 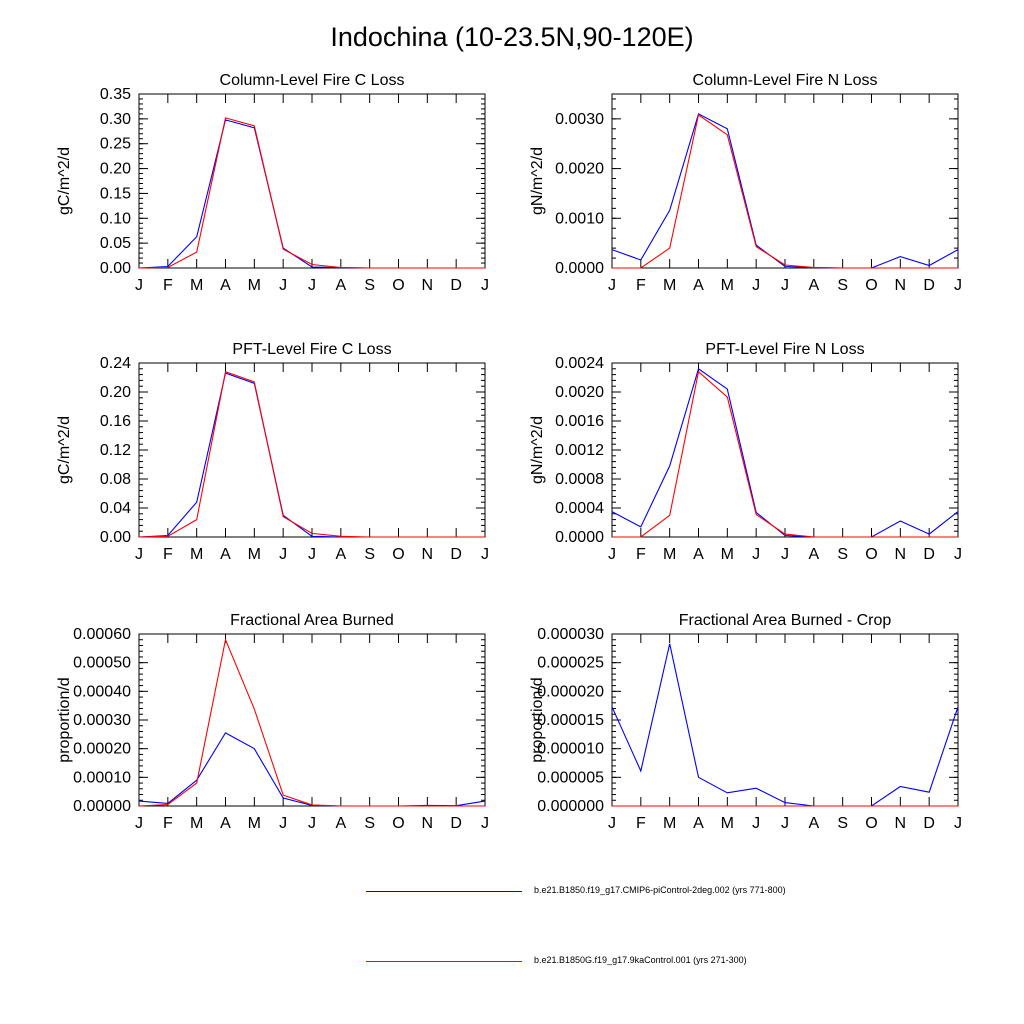 What do you see at coordinates (570, 634) in the screenshot?
I see `y-tick-label: 0.000030` at bounding box center [570, 634].